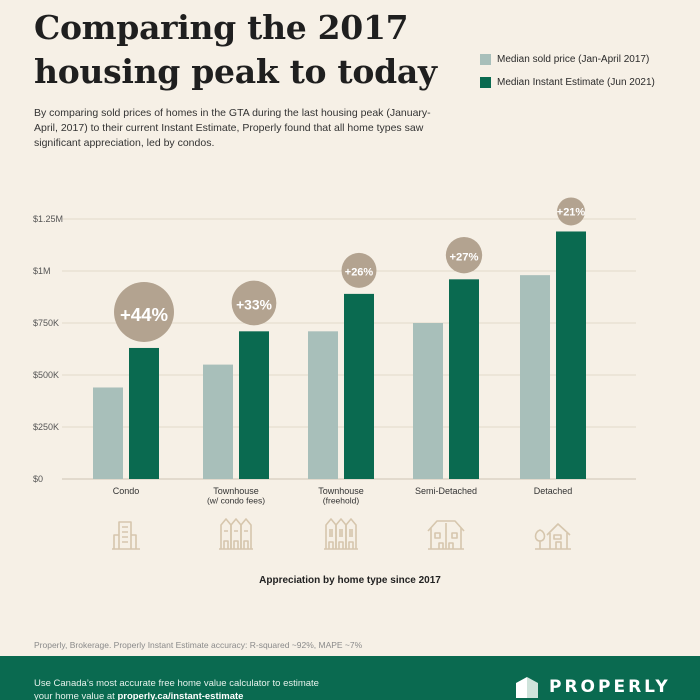  Describe the element at coordinates (46, 375) in the screenshot. I see `y-tick-label: $500K` at that location.